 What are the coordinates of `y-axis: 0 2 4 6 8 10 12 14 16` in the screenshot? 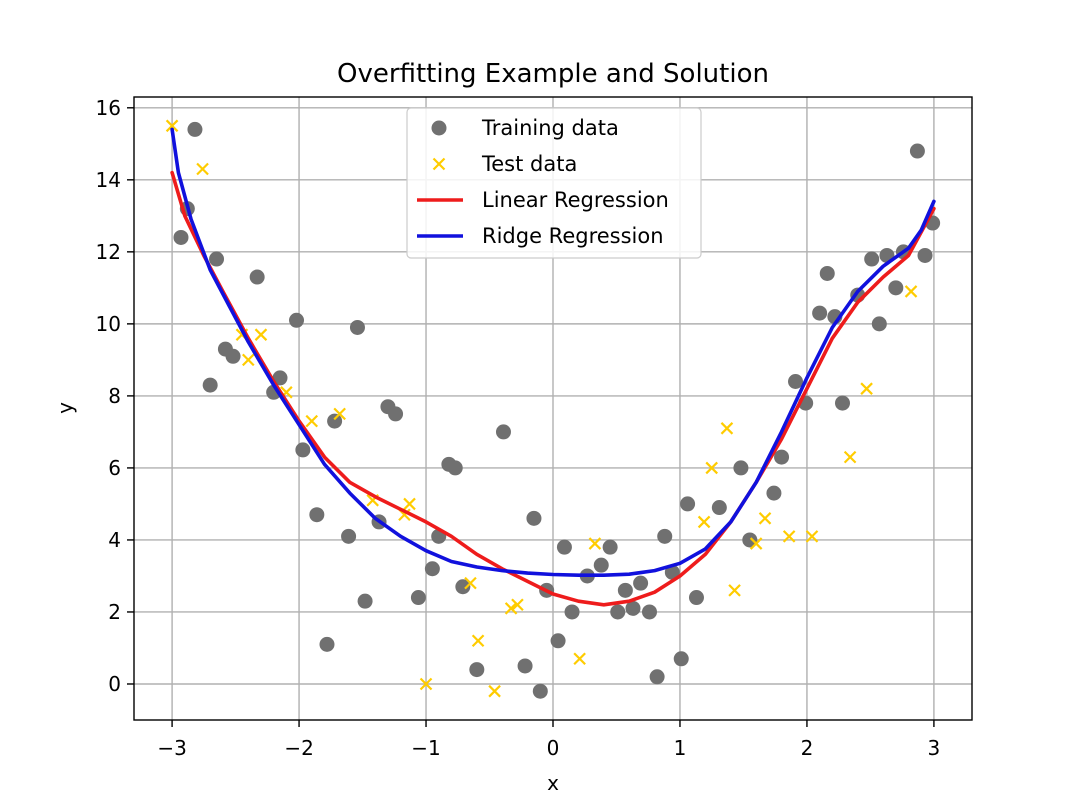 It's located at (115, 396).